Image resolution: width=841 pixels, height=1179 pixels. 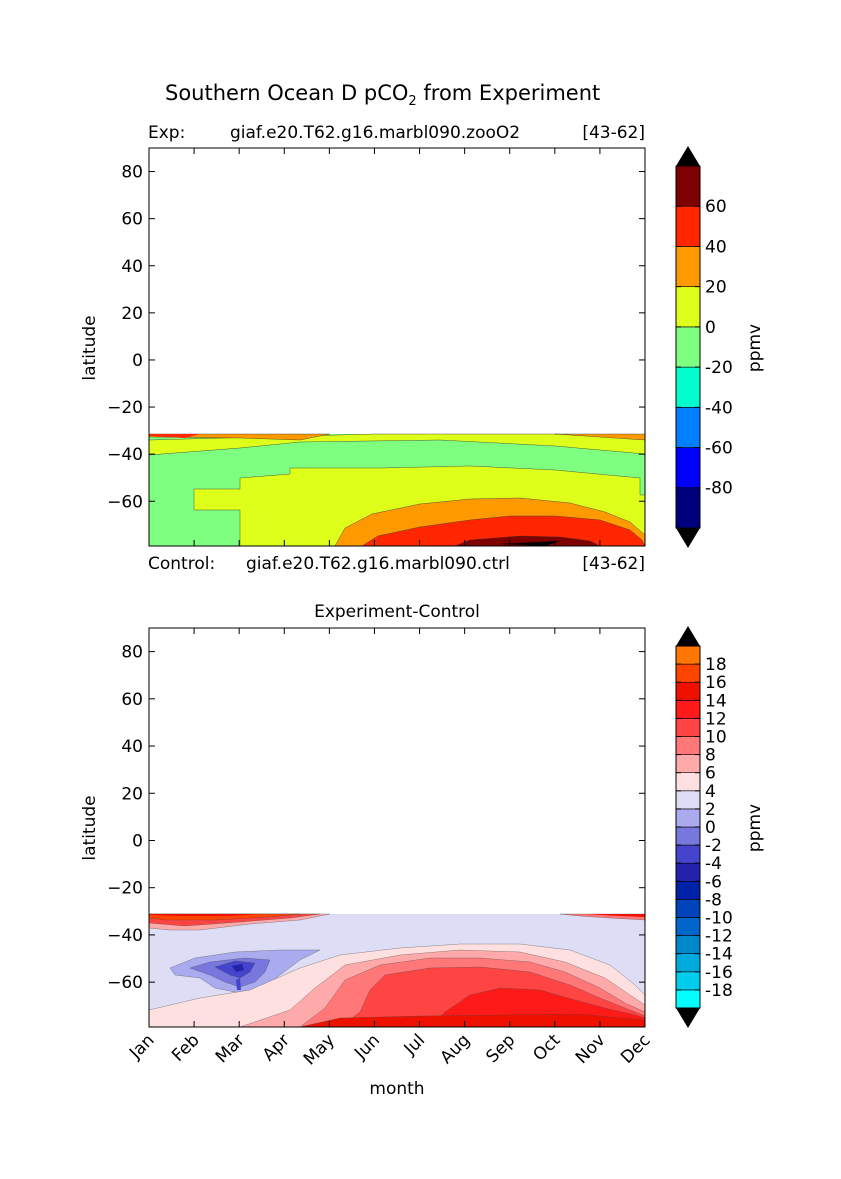 I want to click on bot-cbar-tick-label: -10, so click(x=719, y=918).